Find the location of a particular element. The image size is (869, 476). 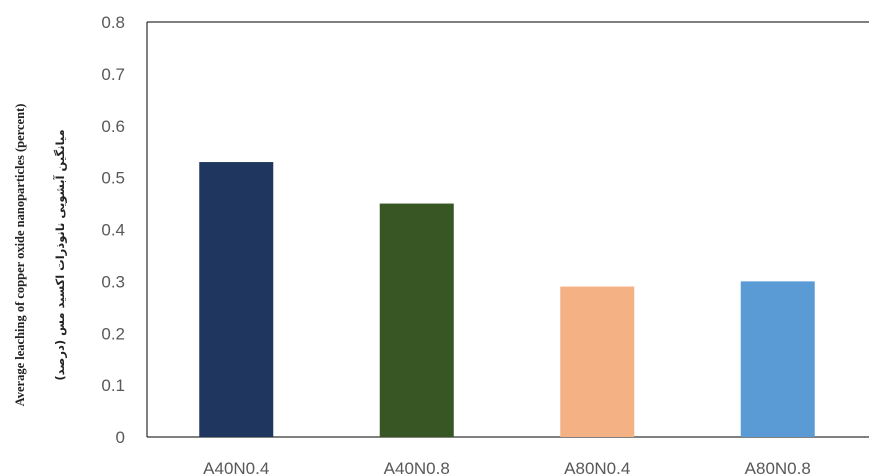

y-tick-label: 0.3 is located at coordinates (113, 281).